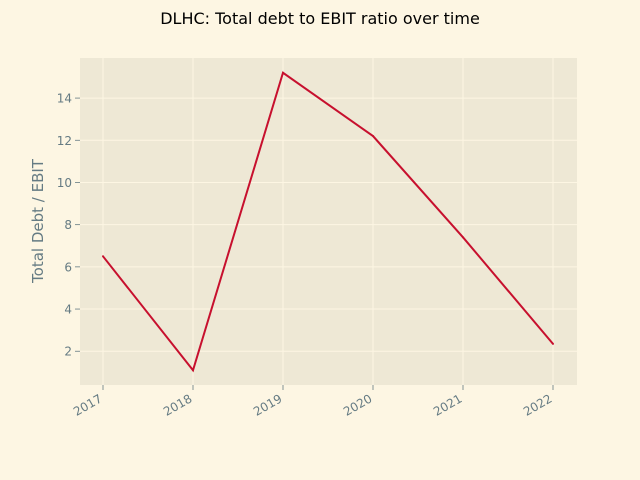 This screenshot has height=480, width=640. What do you see at coordinates (267, 404) in the screenshot?
I see `x-tick-label: 2019` at bounding box center [267, 404].